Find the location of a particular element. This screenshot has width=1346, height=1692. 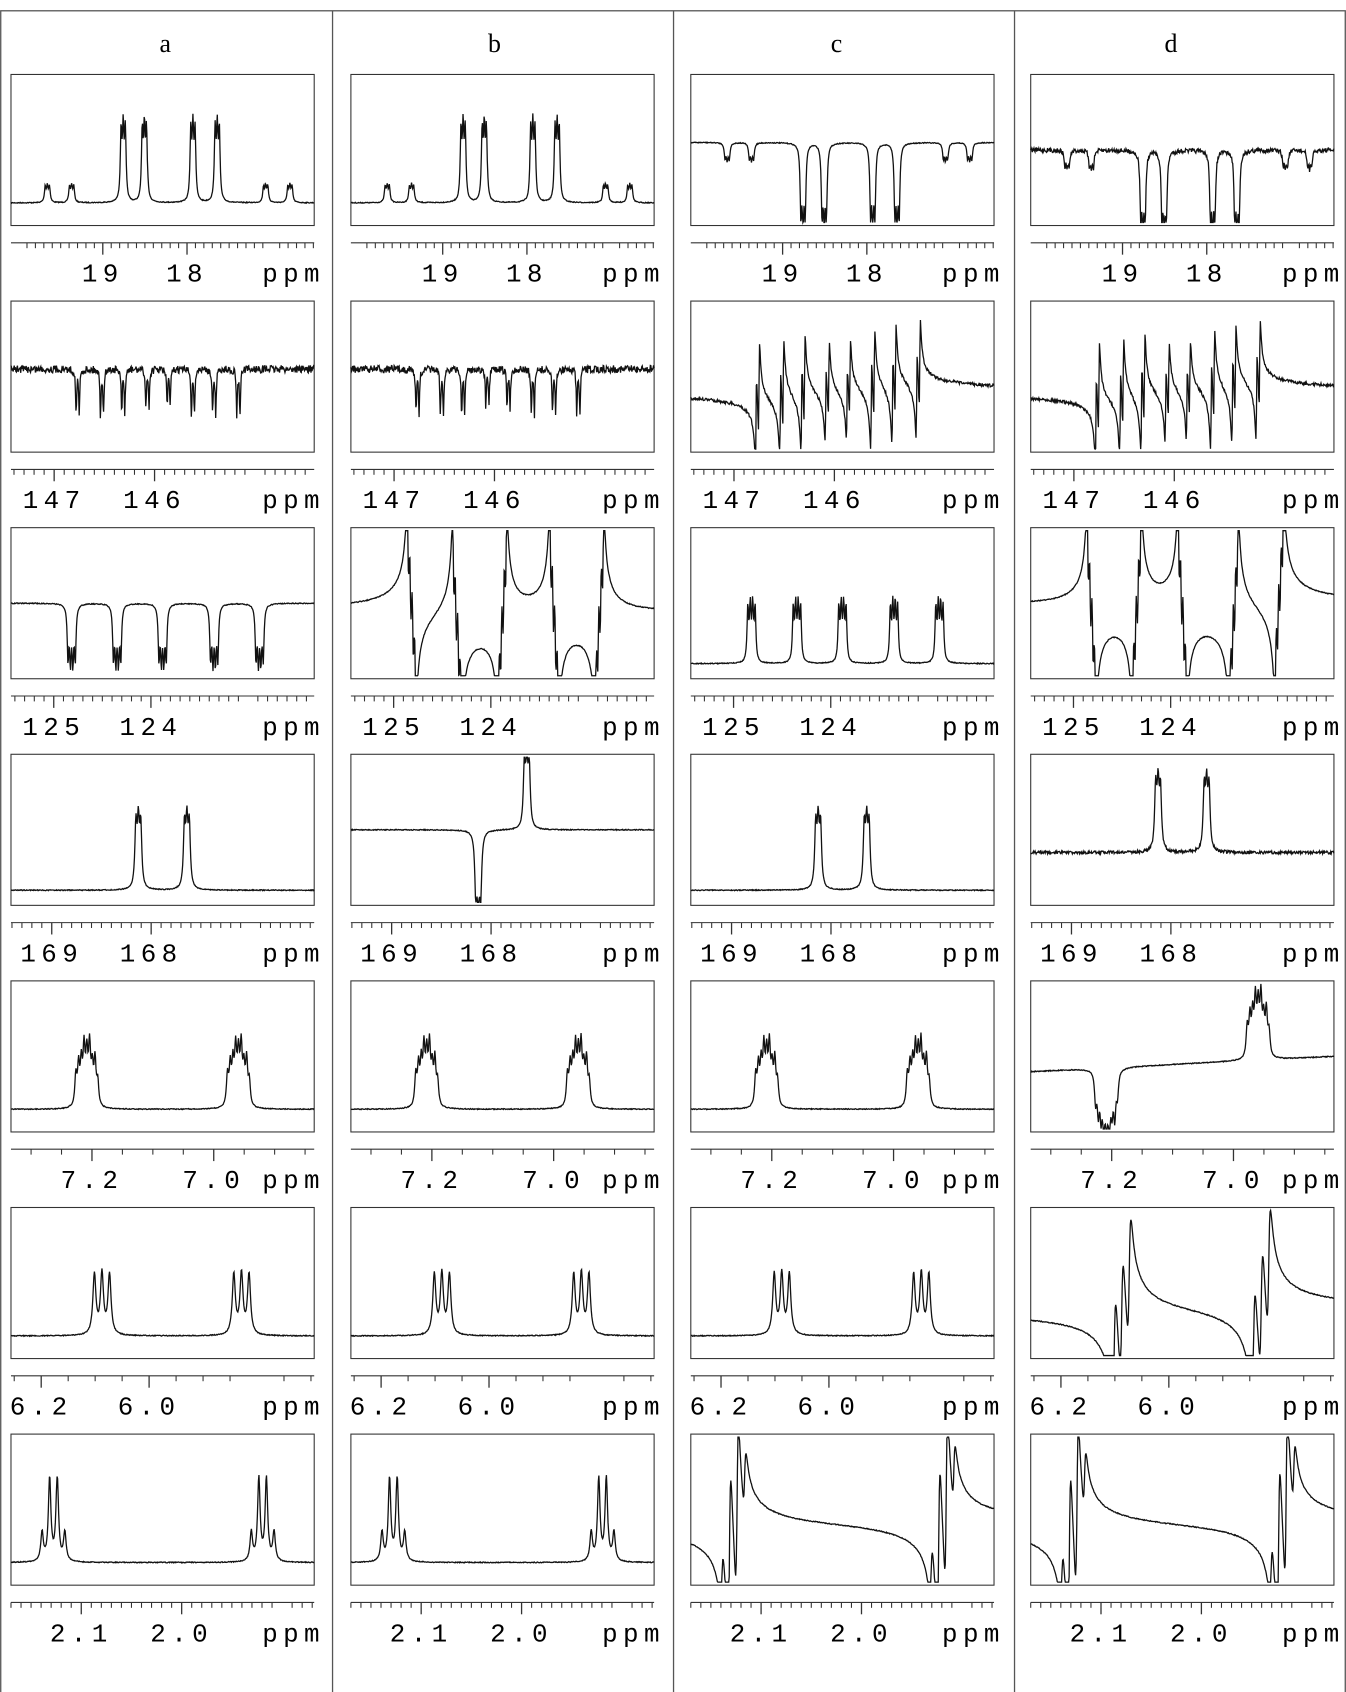

column-label: c is located at coordinates (837, 43).